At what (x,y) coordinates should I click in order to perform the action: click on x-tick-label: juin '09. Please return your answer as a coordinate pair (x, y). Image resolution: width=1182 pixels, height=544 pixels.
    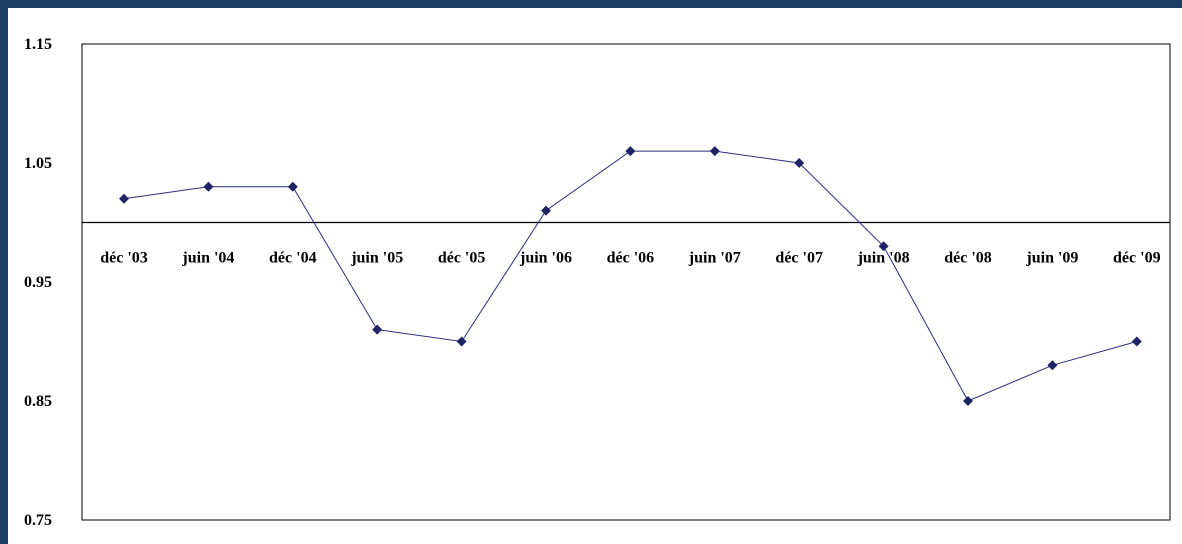
    Looking at the image, I should click on (1051, 258).